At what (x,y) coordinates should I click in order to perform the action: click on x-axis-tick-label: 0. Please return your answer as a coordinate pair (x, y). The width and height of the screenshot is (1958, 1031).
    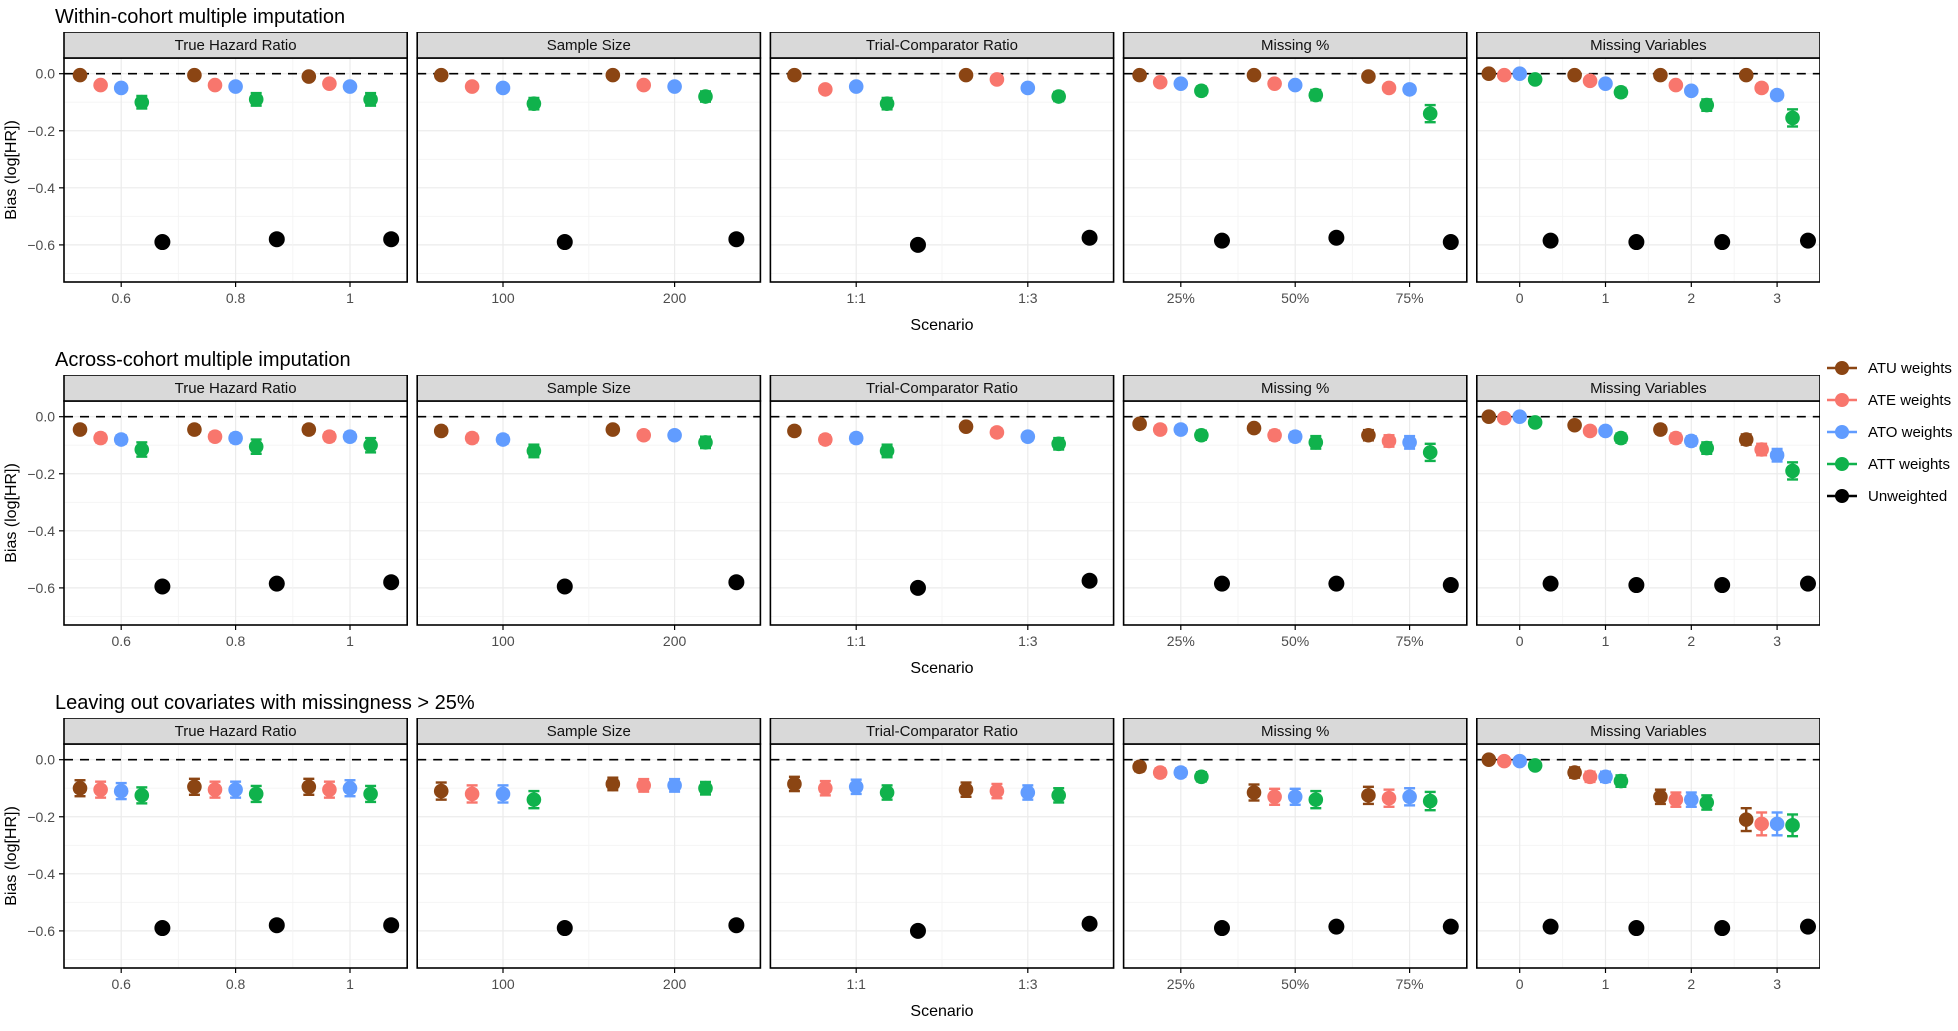
    Looking at the image, I should click on (1520, 641).